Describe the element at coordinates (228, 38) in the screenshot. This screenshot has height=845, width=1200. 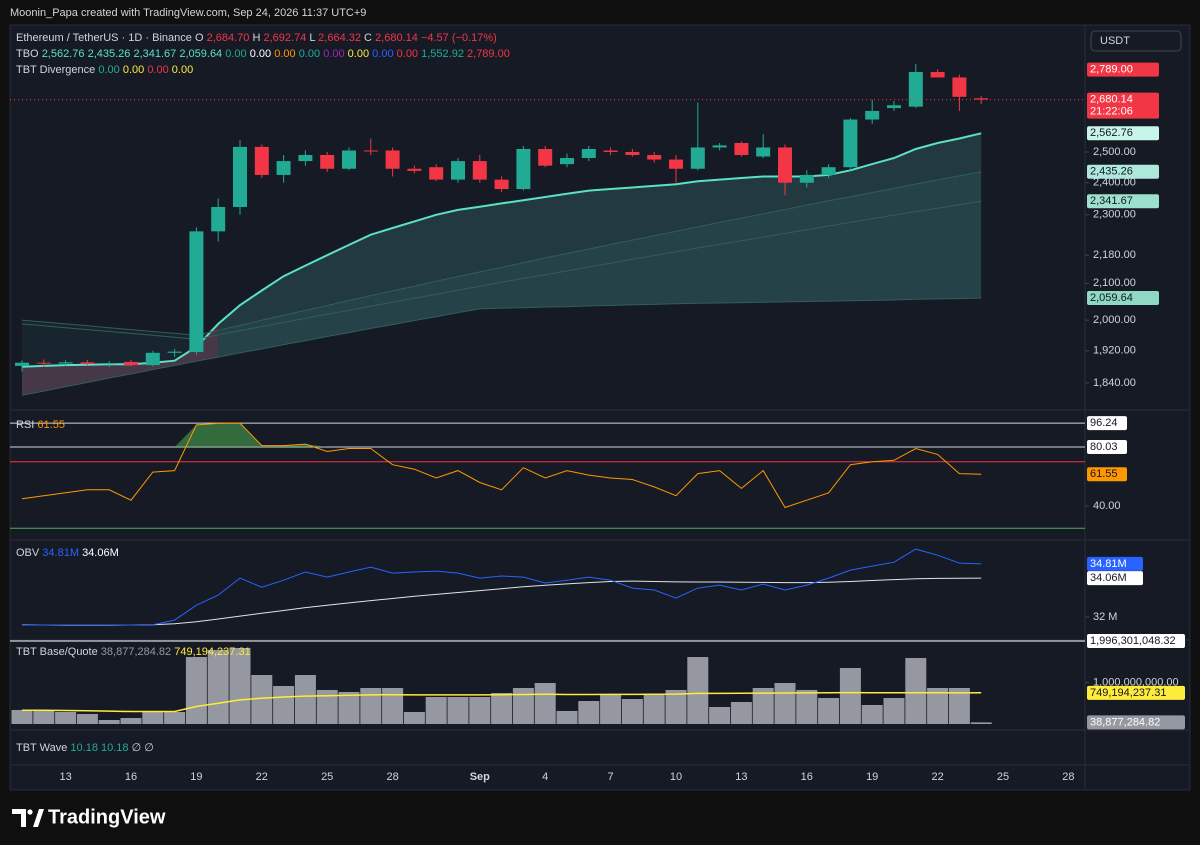
I see `ohlc-value: 2,684.70` at that location.